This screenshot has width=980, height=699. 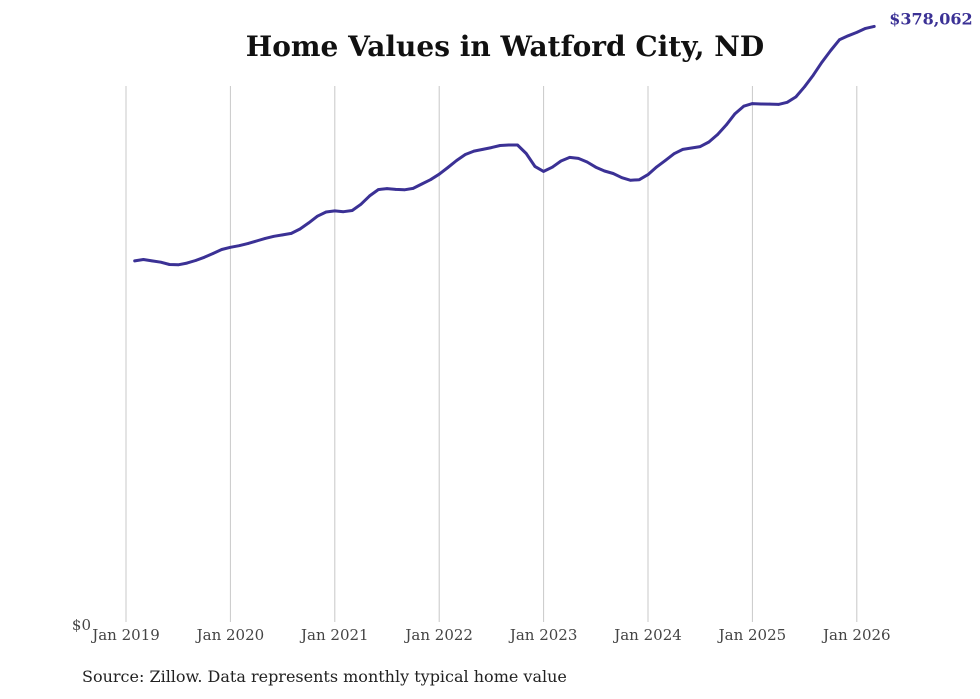 What do you see at coordinates (230, 635) in the screenshot?
I see `x-tick-label: Jan 2020` at bounding box center [230, 635].